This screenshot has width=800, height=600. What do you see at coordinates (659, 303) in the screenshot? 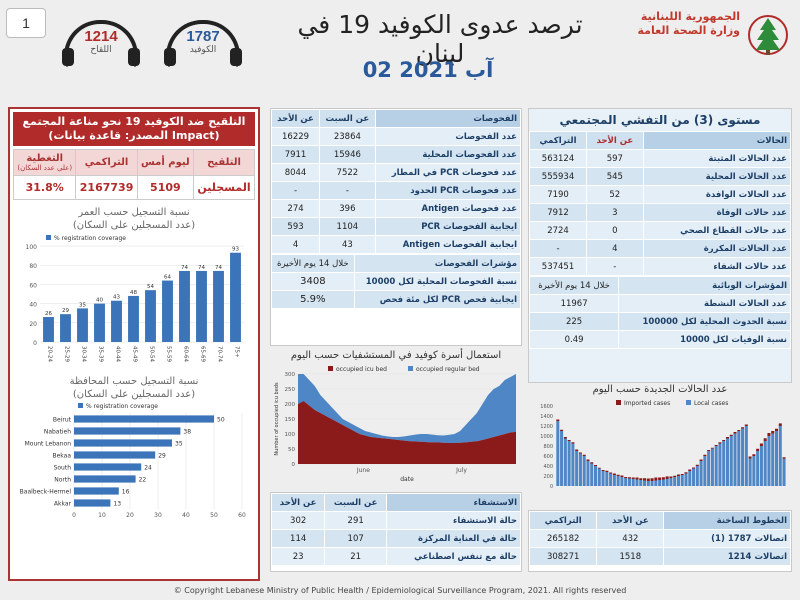
I see `epi-row: عدد الحالات النشطة 11967` at bounding box center [659, 303].